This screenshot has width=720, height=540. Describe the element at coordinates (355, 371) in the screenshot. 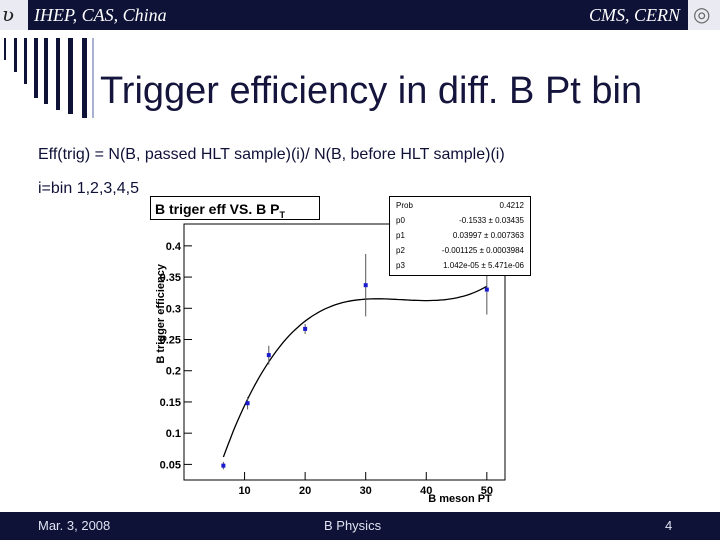

I see `fit-curve` at that location.